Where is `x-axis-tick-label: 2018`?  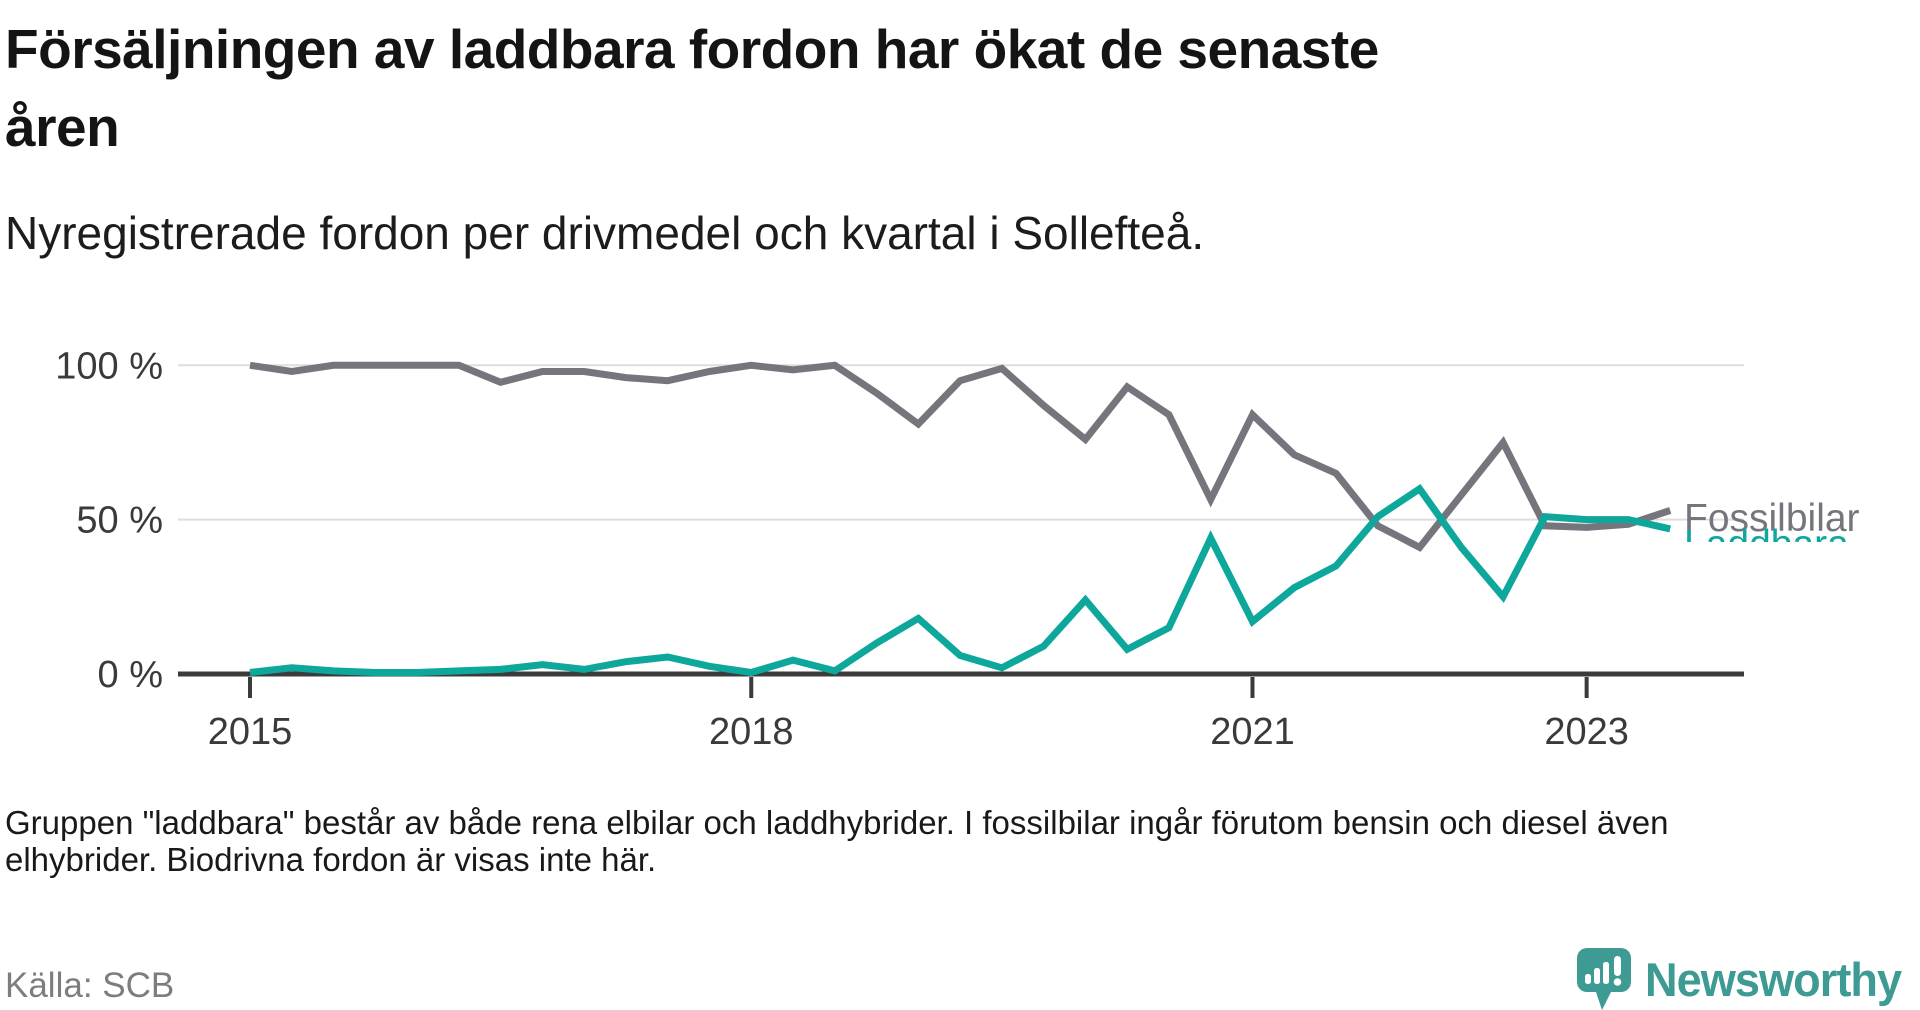
x-axis-tick-label: 2018 is located at coordinates (751, 732).